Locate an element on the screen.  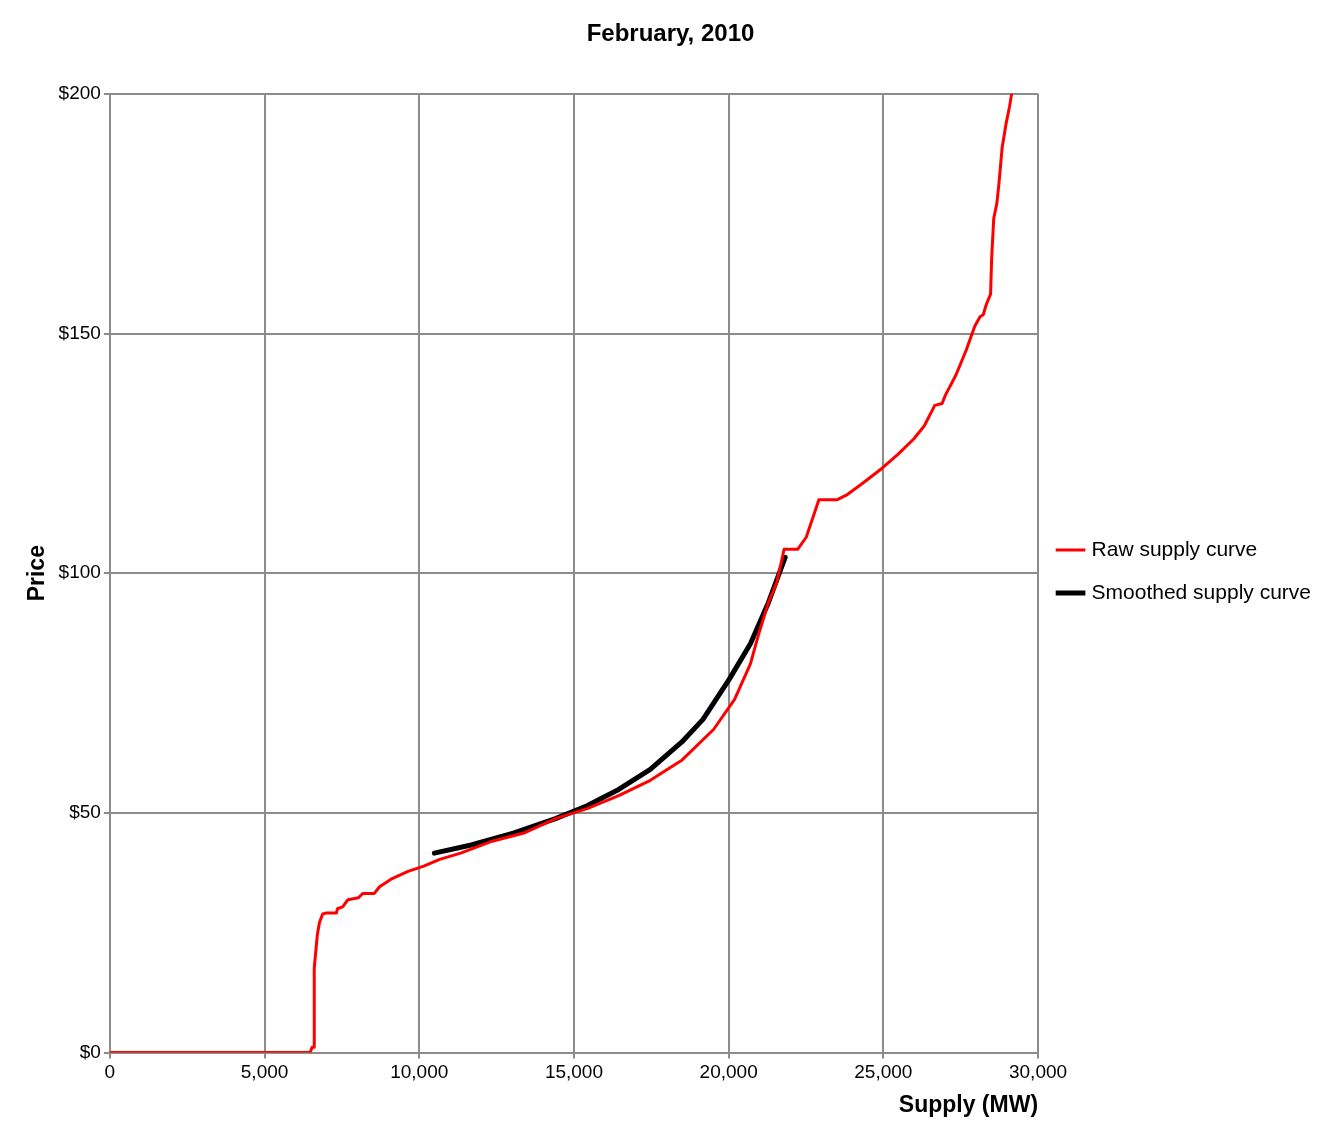
legend-label: Raw supply curve is located at coordinates (1174, 548).